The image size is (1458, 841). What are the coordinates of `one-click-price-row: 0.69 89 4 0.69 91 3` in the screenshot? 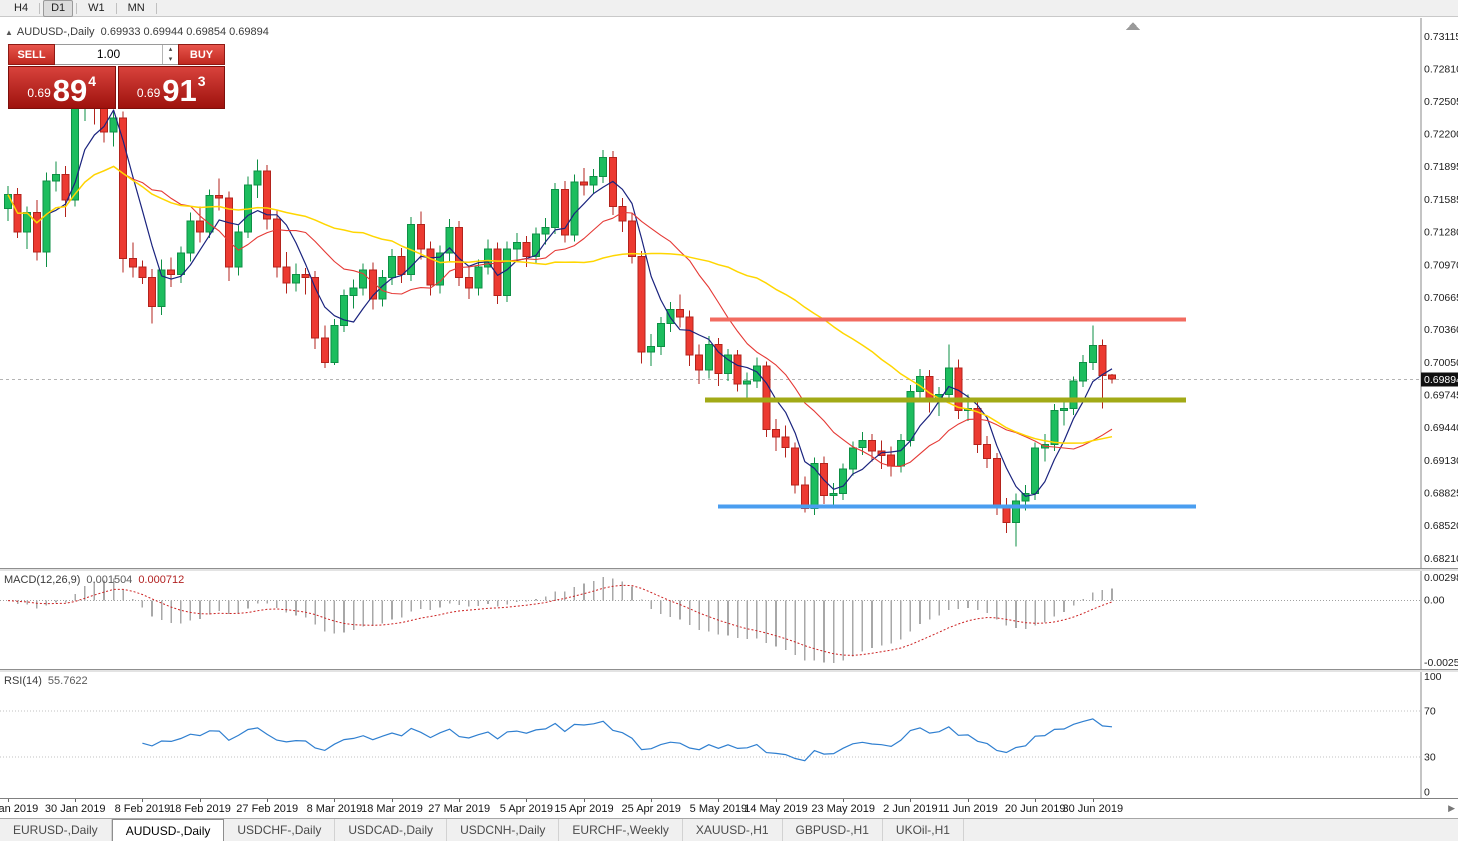 It's located at (116, 87).